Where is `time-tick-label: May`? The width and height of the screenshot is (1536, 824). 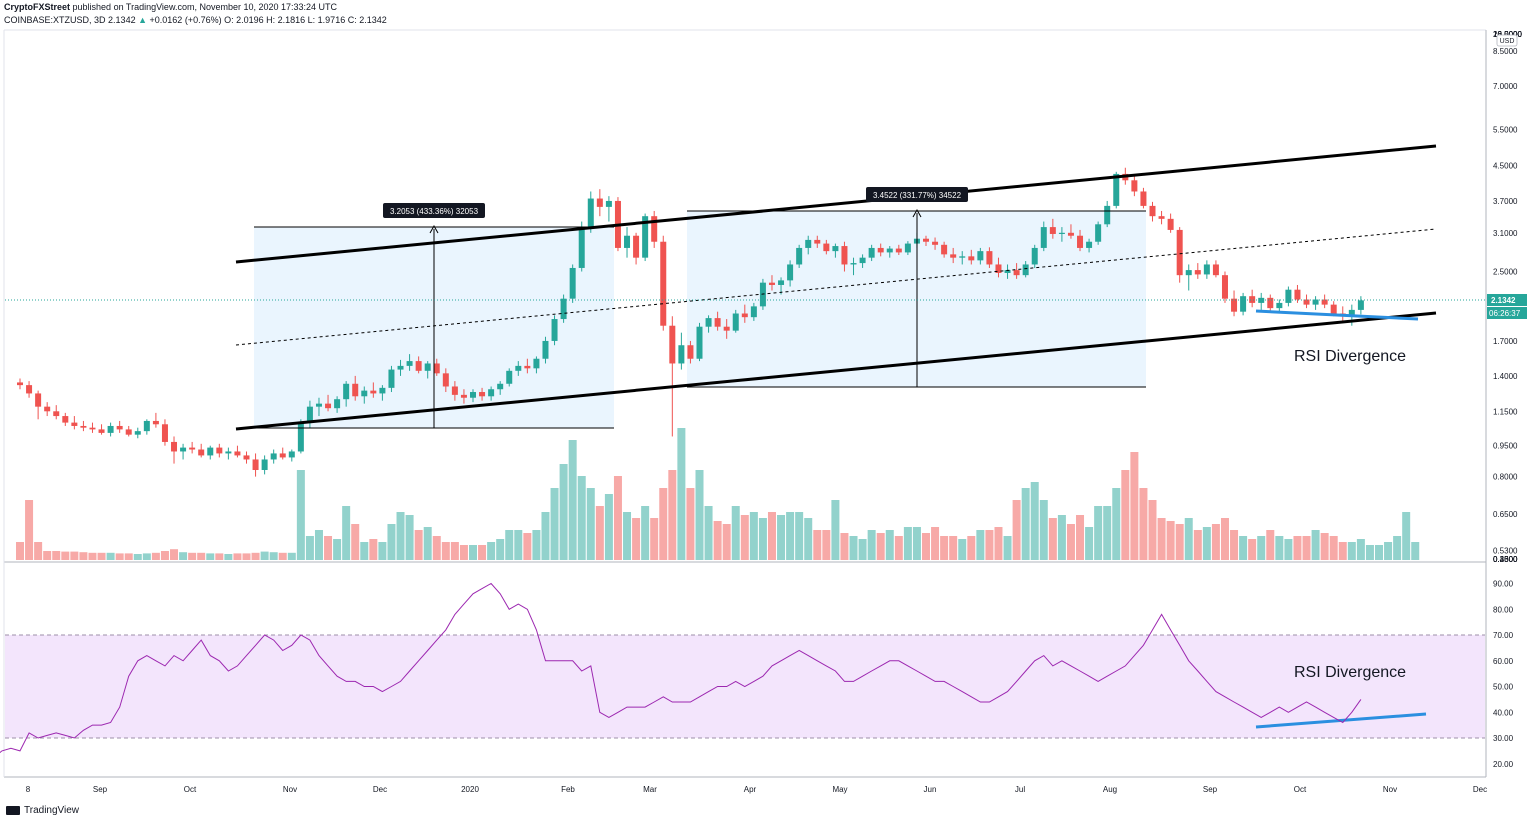
time-tick-label: May is located at coordinates (839, 789).